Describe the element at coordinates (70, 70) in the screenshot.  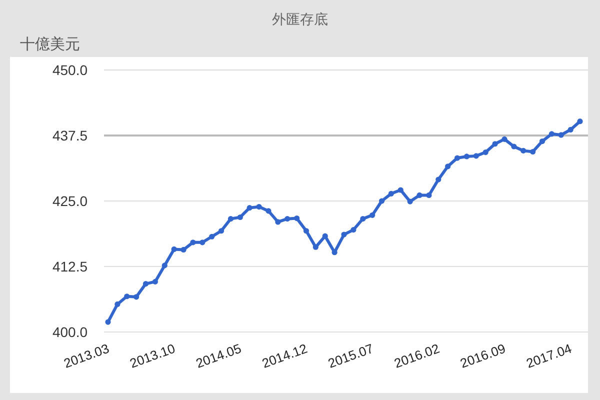
I see `y-tick-label: 450.0` at that location.